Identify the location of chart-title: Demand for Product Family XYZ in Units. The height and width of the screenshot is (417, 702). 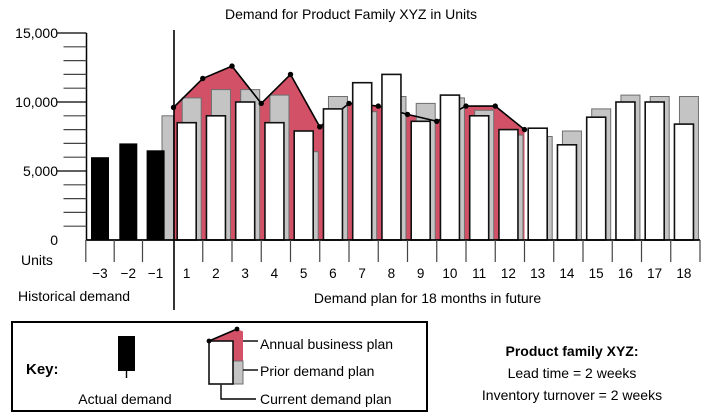
(351, 14).